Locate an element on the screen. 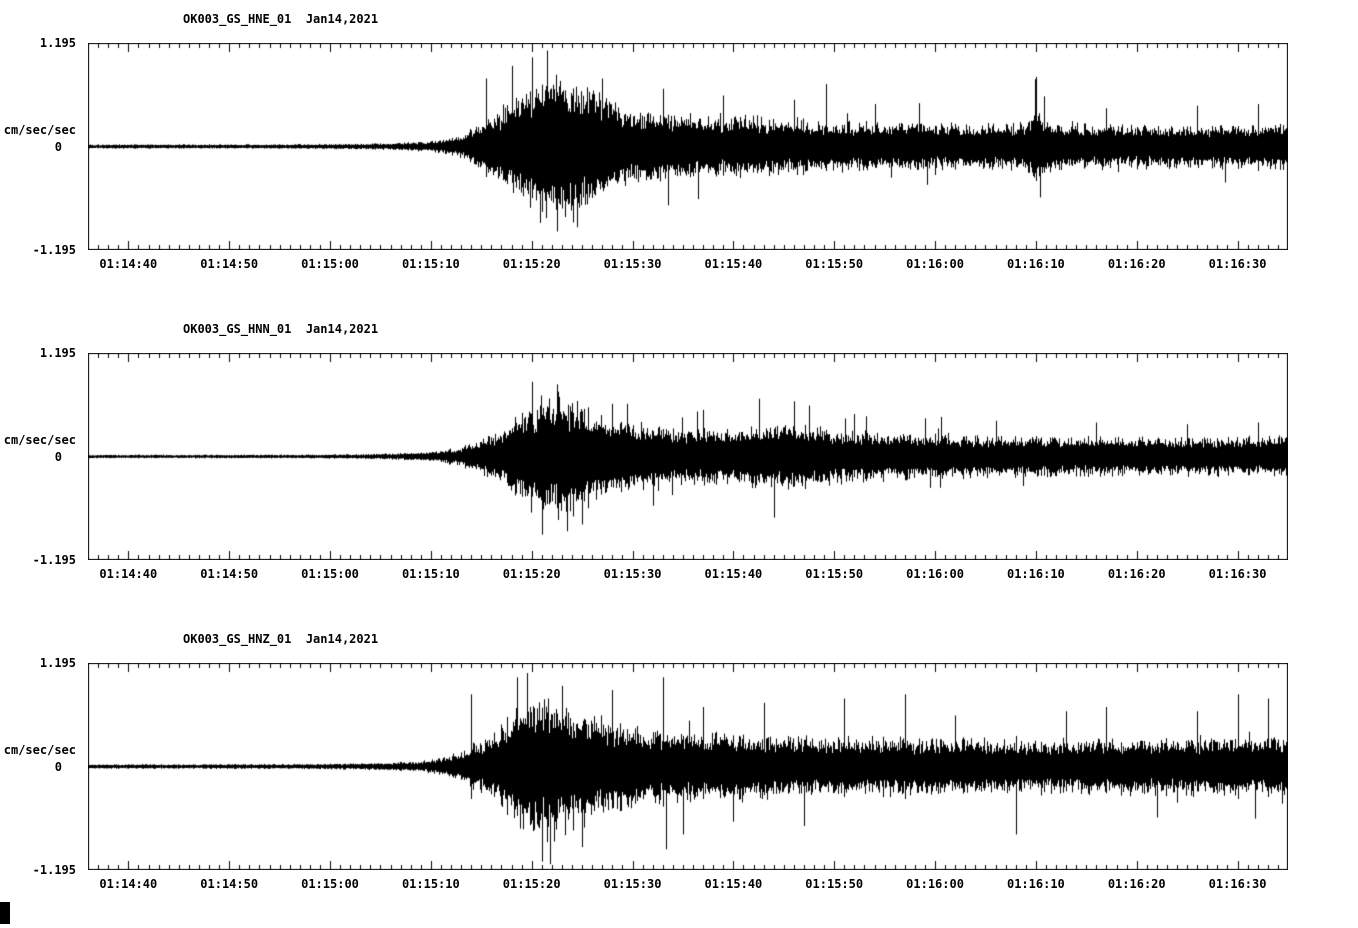 The image size is (1358, 928). trace-title: OK003_GS_HNN_01 Jan14,2021 is located at coordinates (281, 329).